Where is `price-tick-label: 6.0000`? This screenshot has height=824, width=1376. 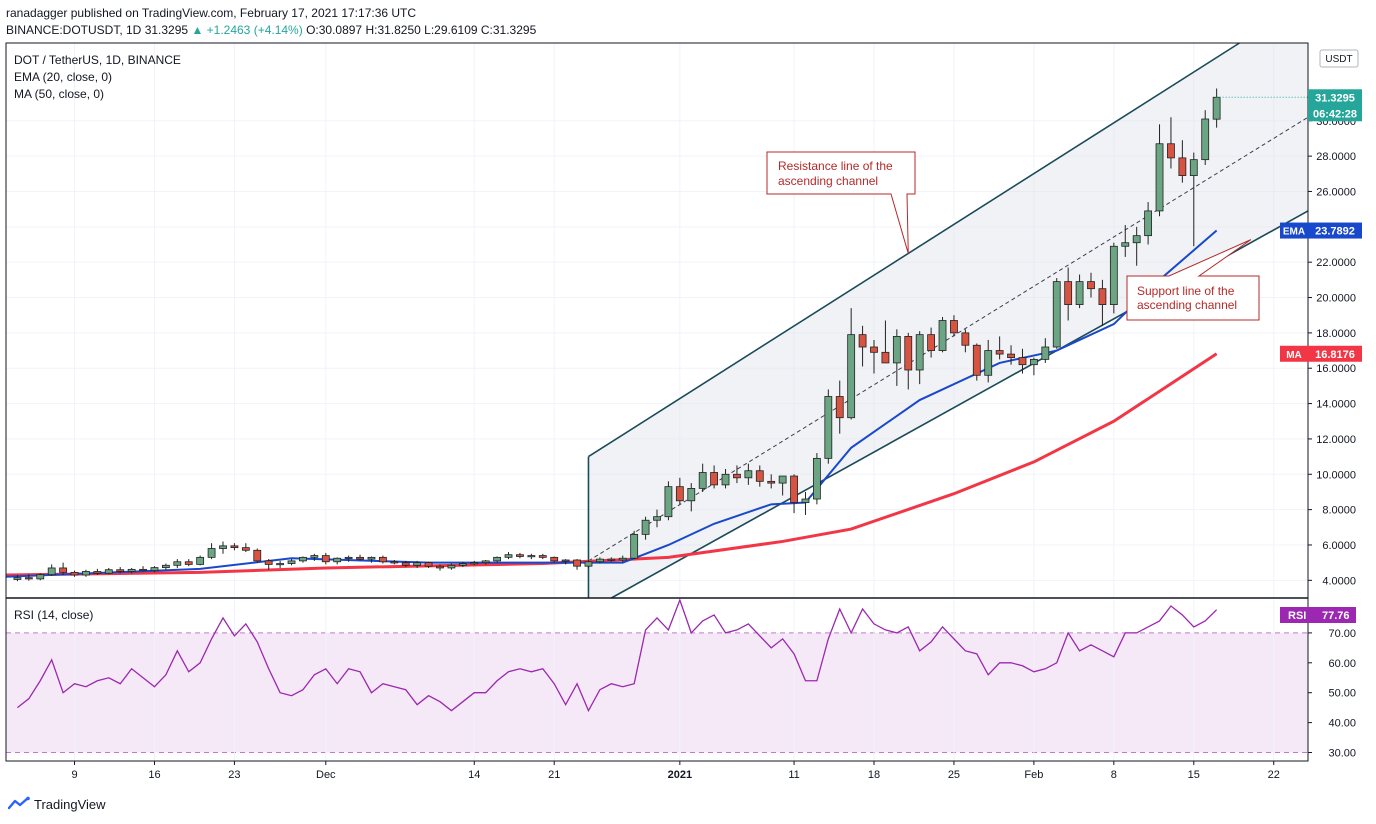
price-tick-label: 6.0000 is located at coordinates (1339, 546).